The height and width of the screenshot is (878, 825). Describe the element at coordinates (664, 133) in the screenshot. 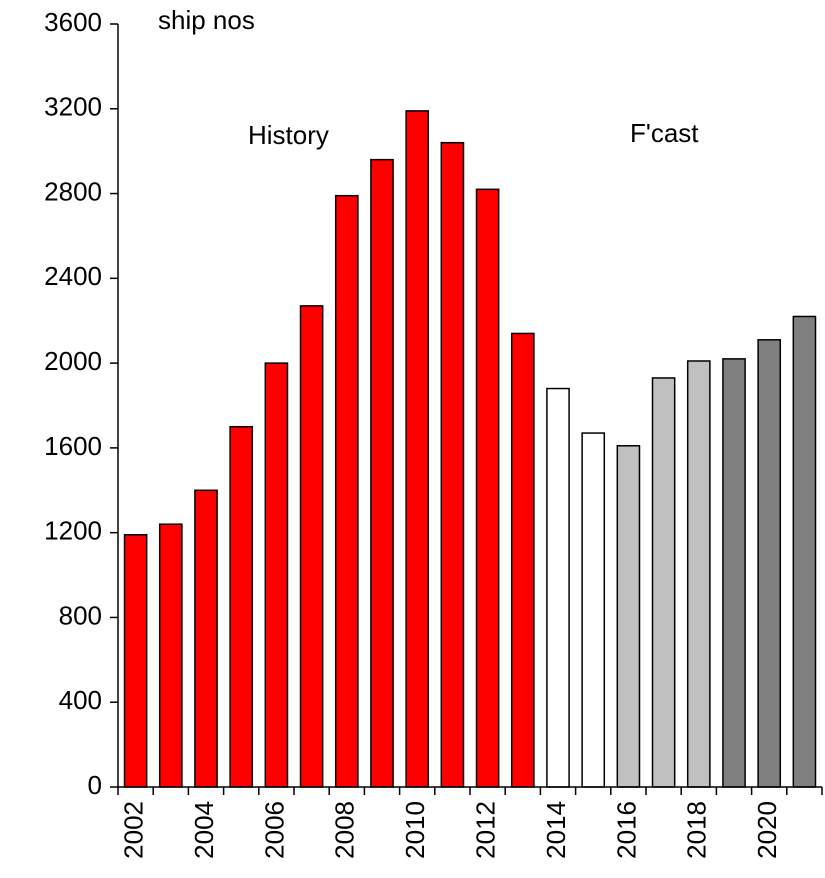

I see `forecast-label: F'cast` at that location.